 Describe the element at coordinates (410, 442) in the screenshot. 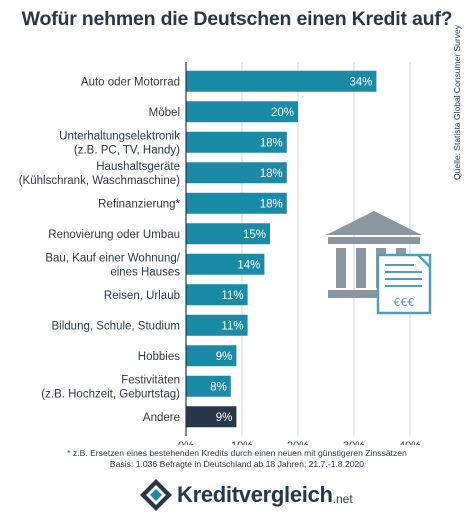

I see `x-tick-label: 40%` at that location.